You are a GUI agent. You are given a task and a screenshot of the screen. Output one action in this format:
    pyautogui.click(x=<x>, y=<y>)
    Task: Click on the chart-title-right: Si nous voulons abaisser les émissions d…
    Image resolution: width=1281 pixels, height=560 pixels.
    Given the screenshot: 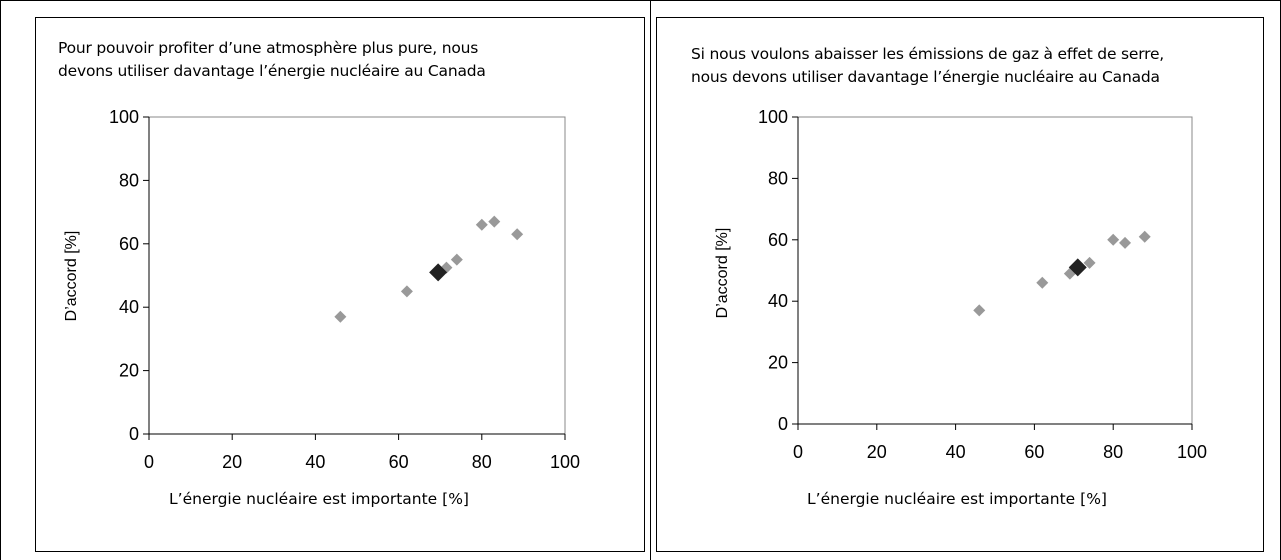 What is the action you would take?
    pyautogui.click(x=928, y=65)
    